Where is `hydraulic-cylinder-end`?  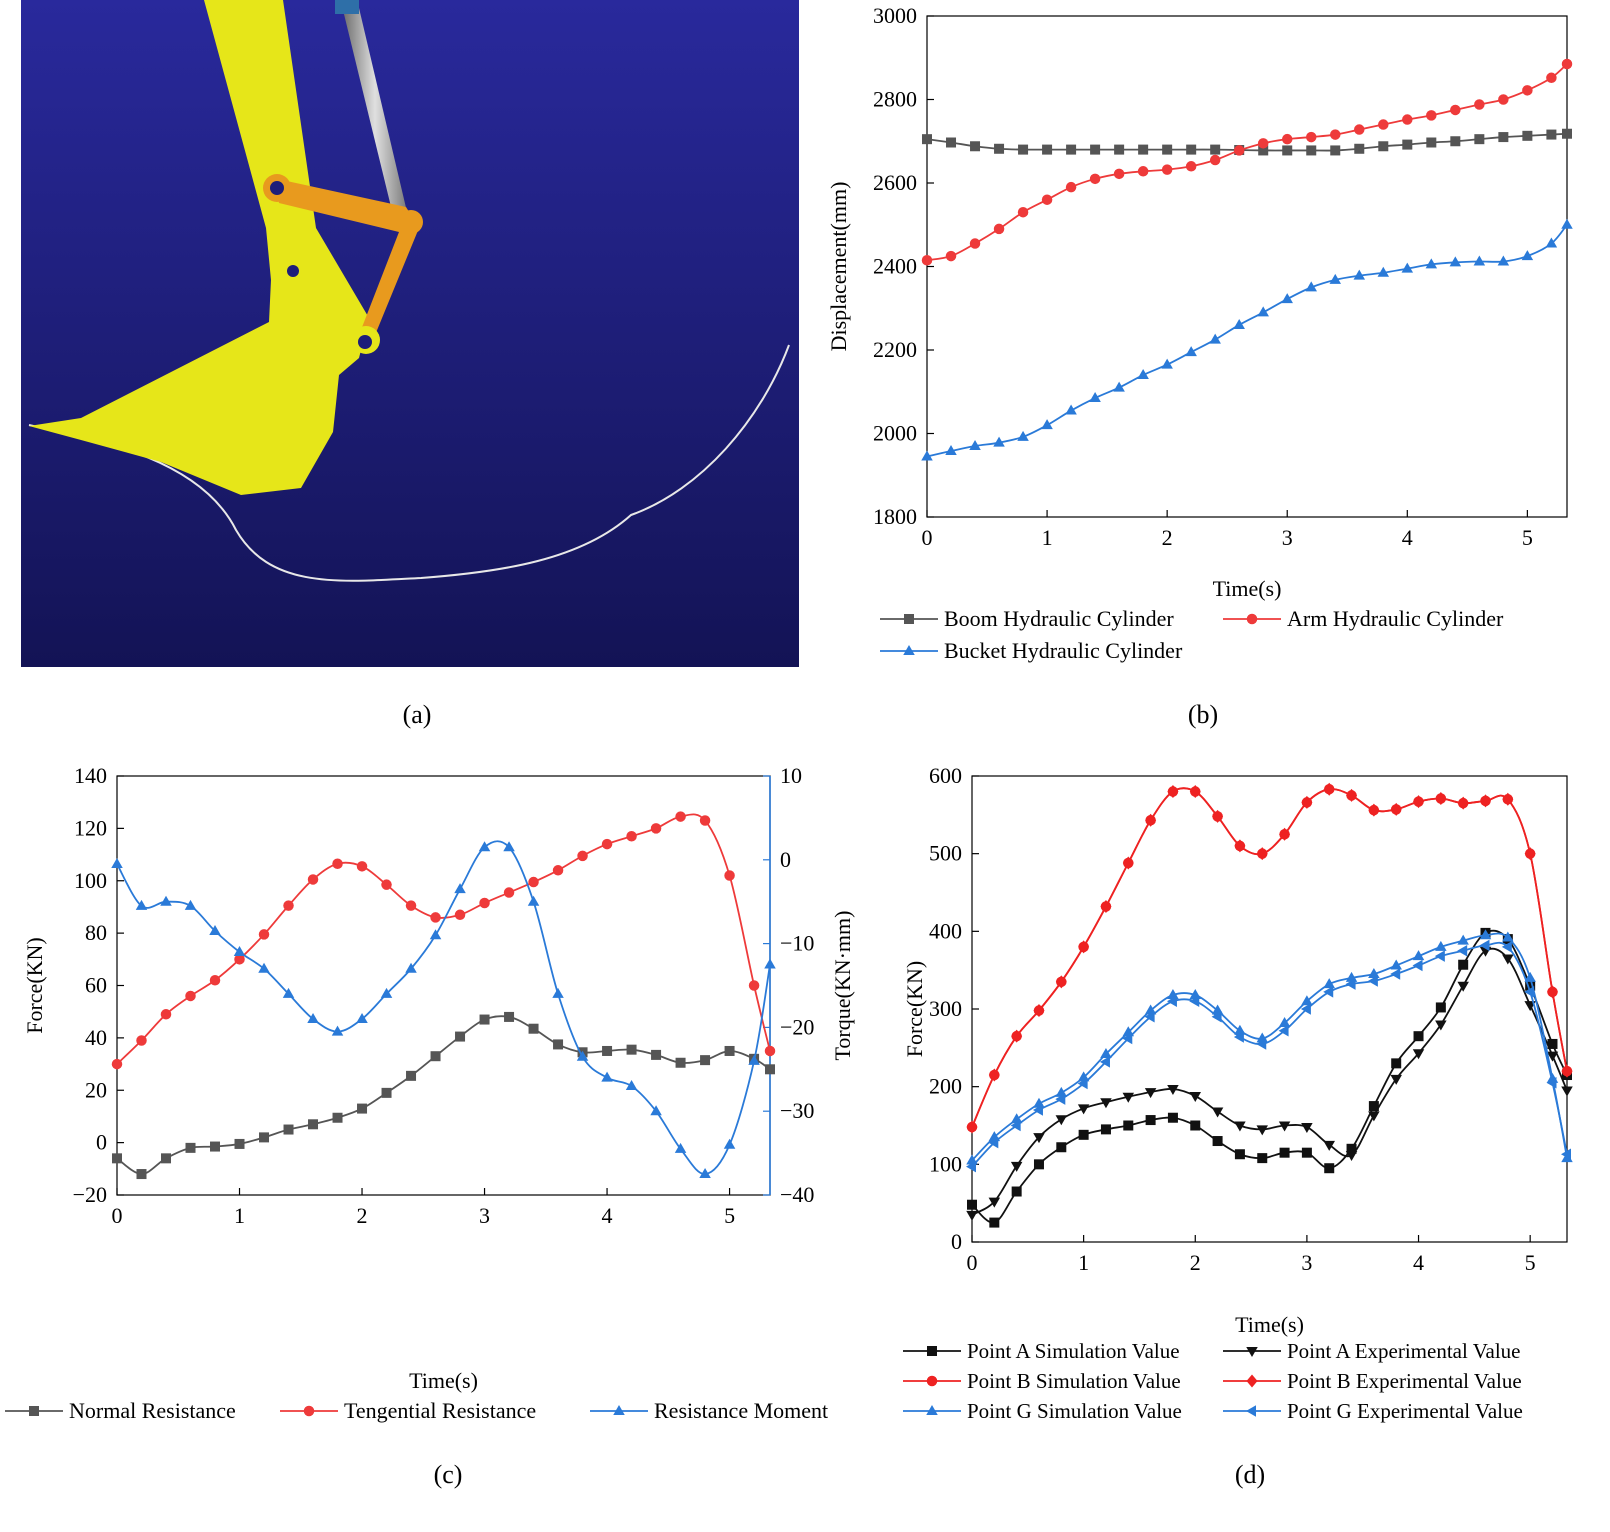
hydraulic-cylinder-end is located at coordinates (347, 7).